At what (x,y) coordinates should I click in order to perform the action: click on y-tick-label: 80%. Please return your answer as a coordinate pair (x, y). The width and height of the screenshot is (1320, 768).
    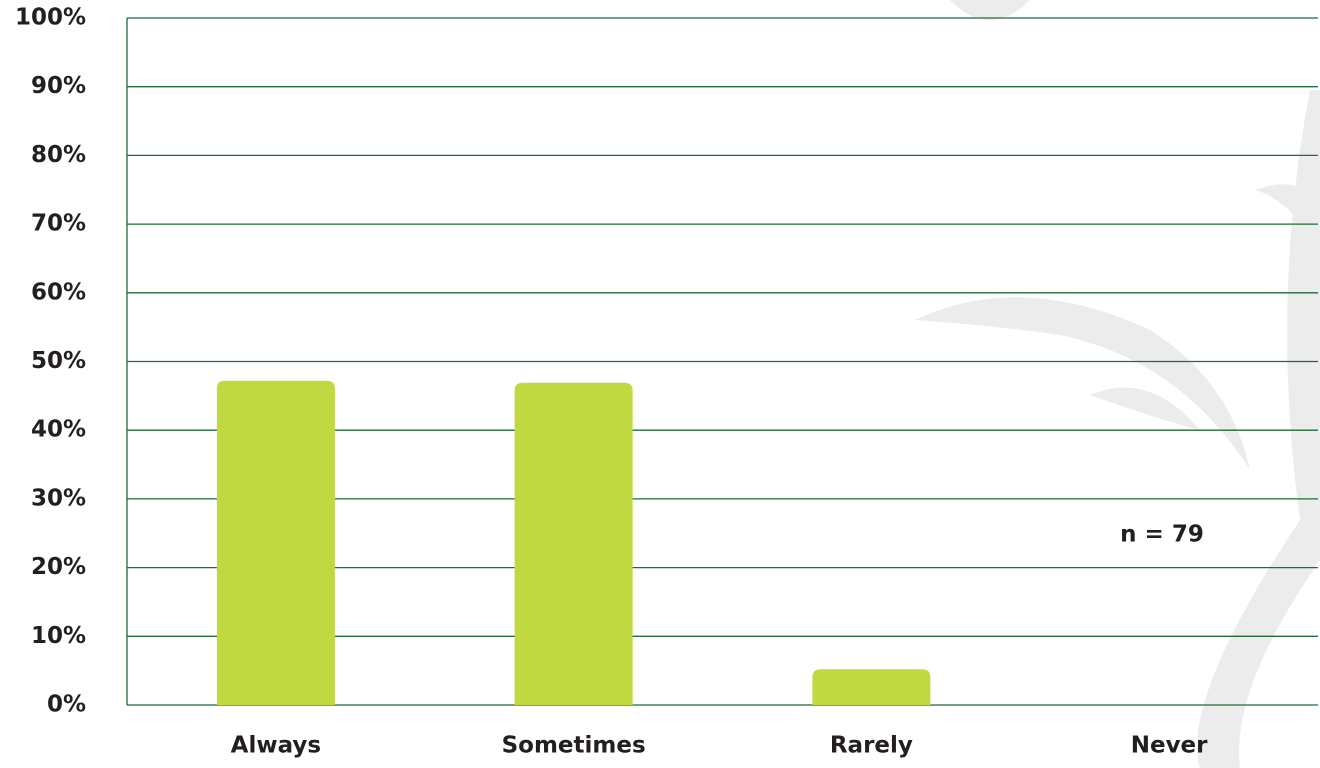
    Looking at the image, I should click on (58, 155).